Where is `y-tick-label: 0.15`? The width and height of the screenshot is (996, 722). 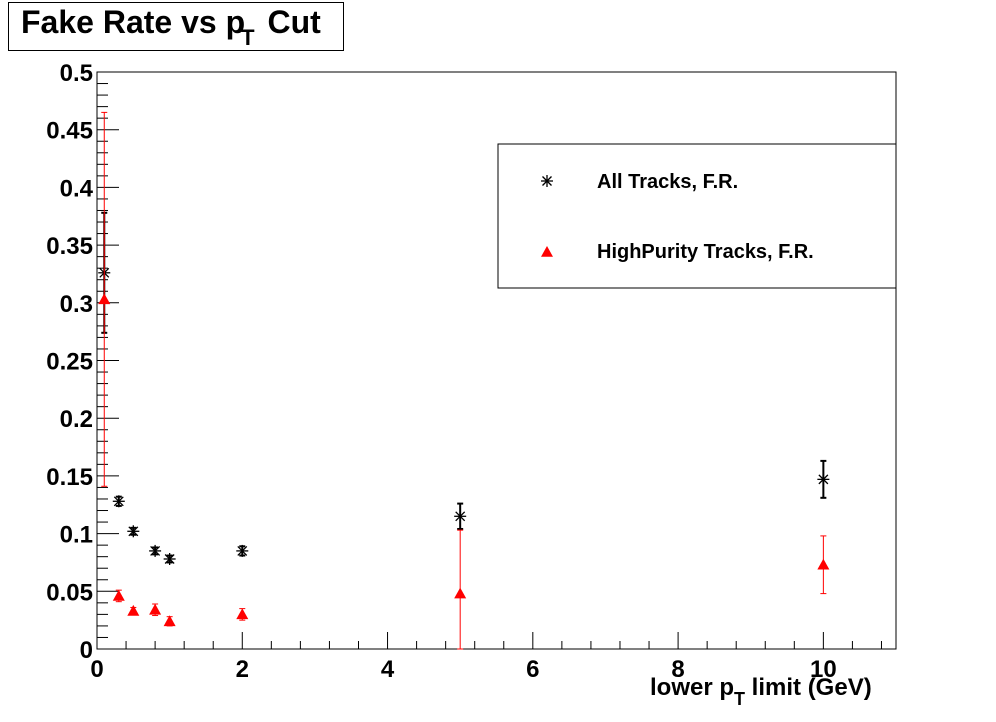
y-tick-label: 0.15 is located at coordinates (69, 477).